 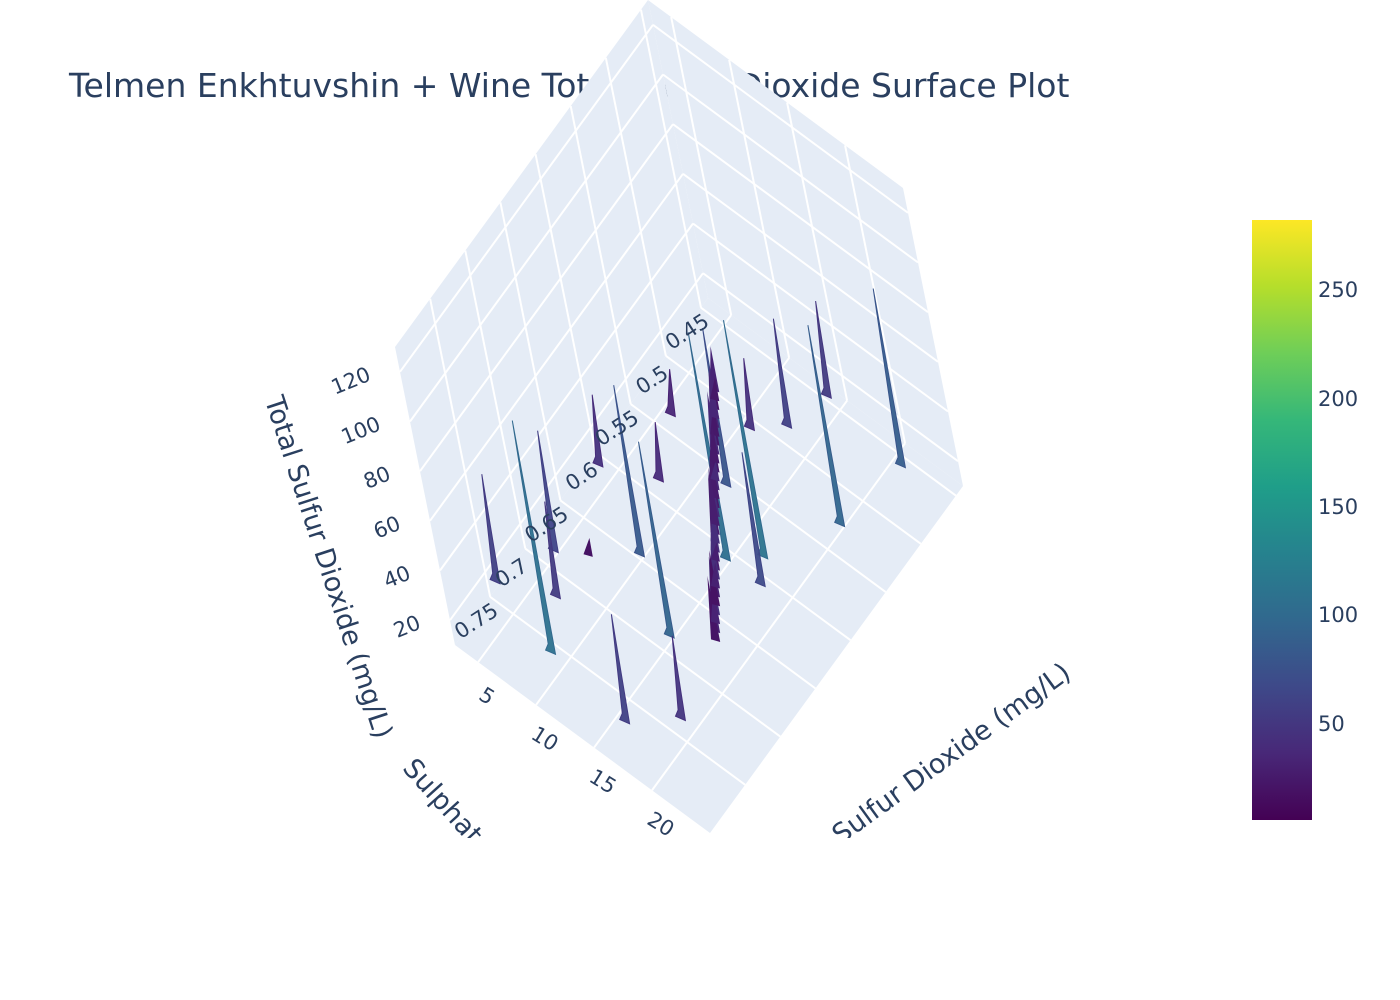 I want to click on colorbar-tick-label: 250, so click(x=1338, y=290).